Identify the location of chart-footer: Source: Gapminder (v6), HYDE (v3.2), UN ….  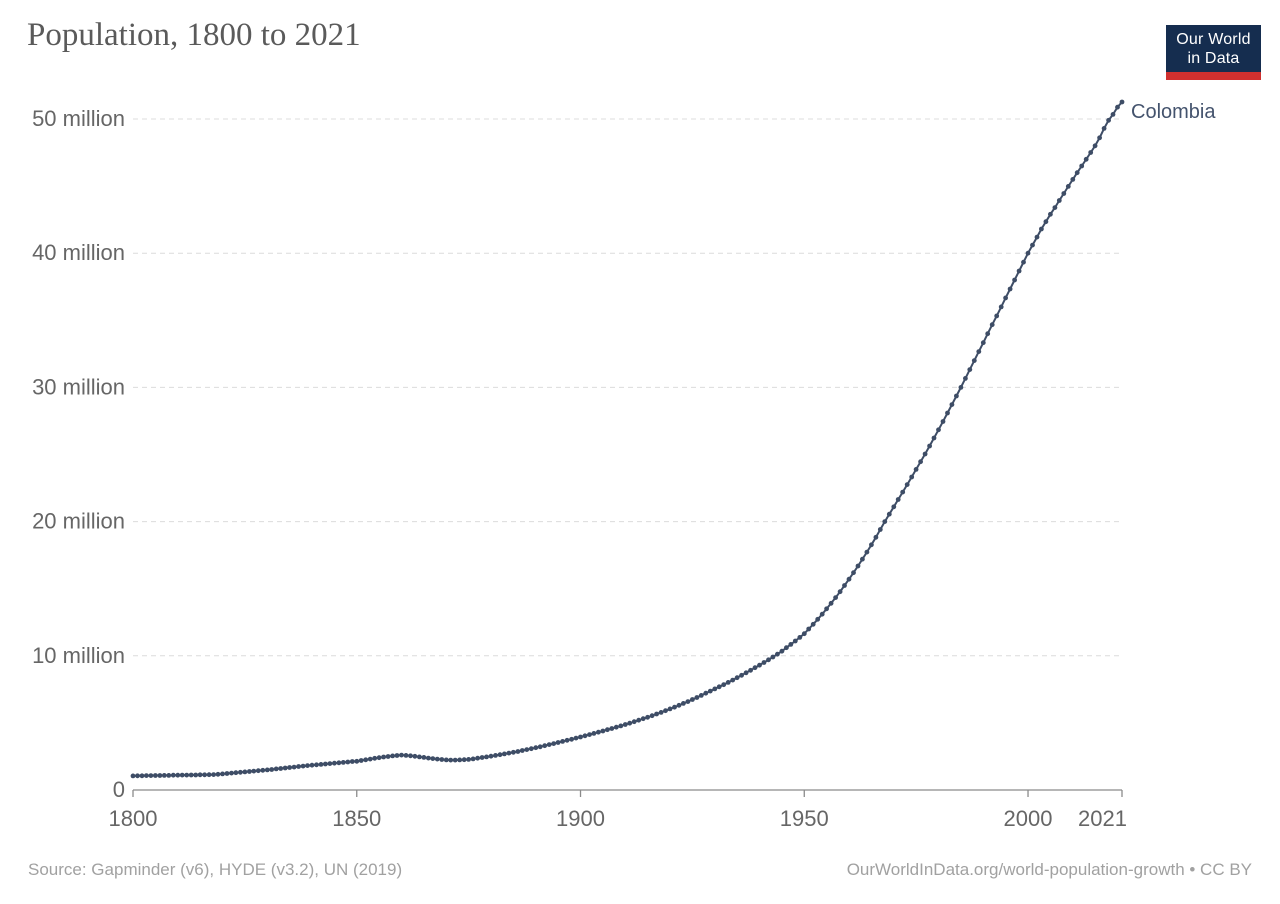
(640, 870).